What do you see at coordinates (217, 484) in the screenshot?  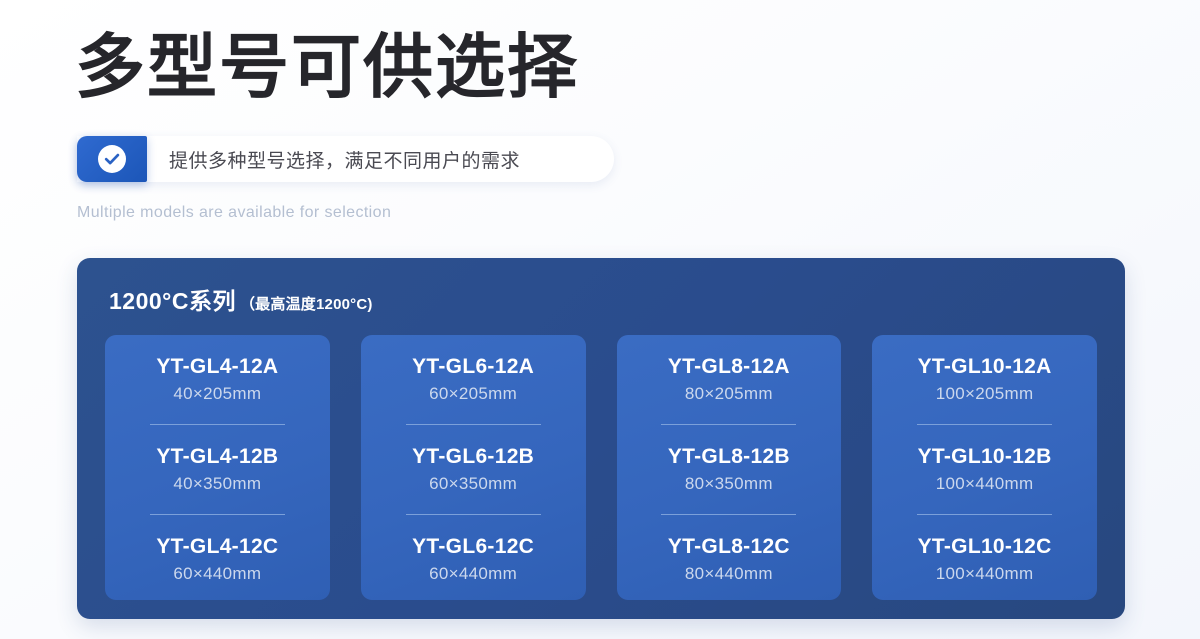 I see `model-size: 40×350mm` at bounding box center [217, 484].